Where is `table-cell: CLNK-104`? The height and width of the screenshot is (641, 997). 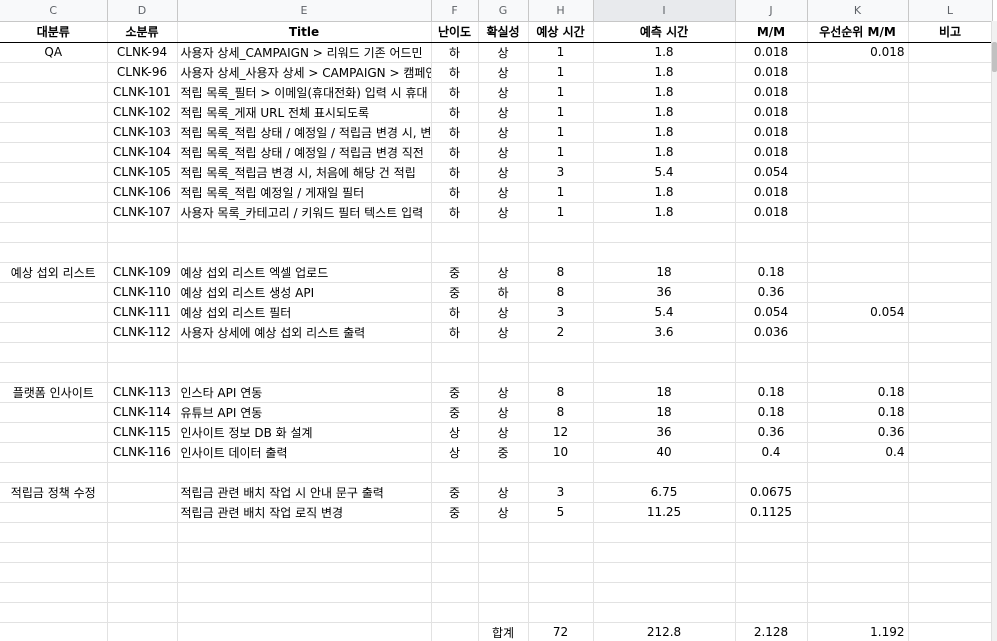
table-cell: CLNK-104 is located at coordinates (142, 152).